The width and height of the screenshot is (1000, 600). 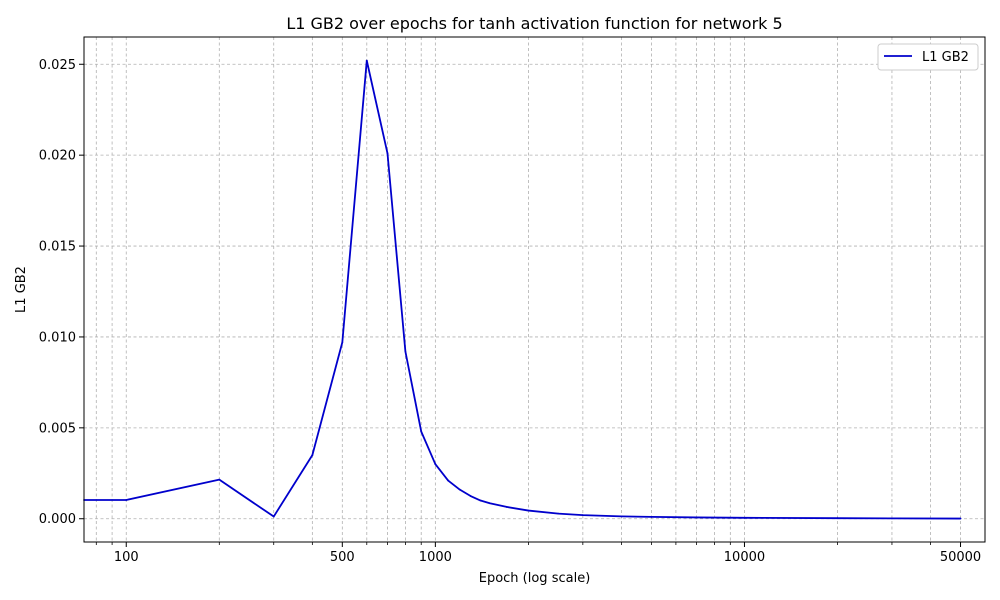 I want to click on y-tick-label: 0.020, so click(x=57, y=156).